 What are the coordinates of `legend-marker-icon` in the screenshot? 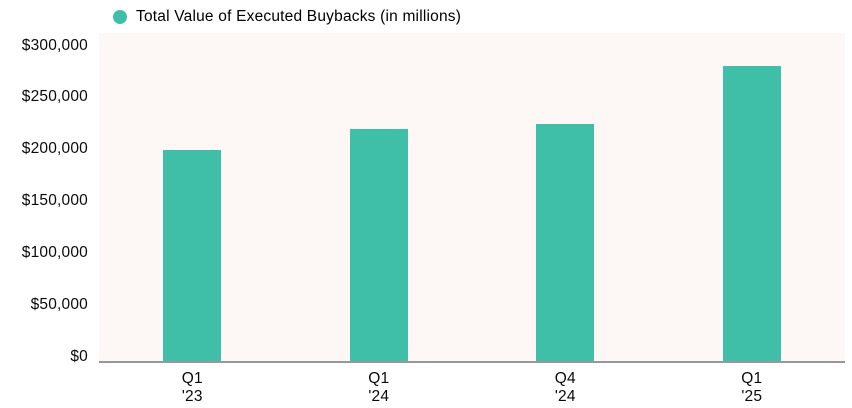 It's located at (120, 17).